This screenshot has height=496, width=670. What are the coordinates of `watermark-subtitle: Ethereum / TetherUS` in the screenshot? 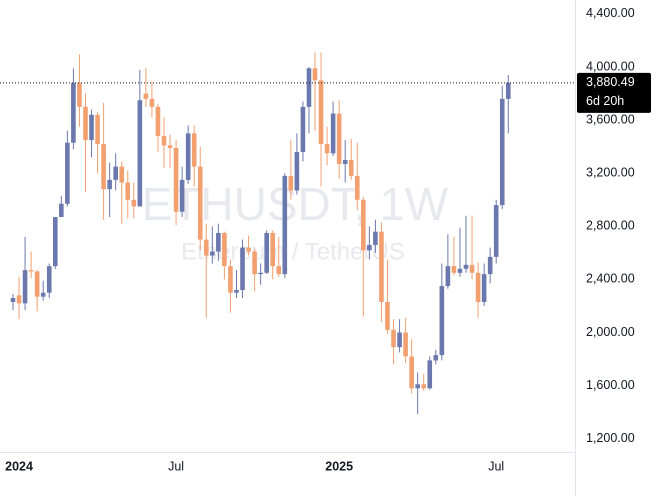 It's located at (293, 251).